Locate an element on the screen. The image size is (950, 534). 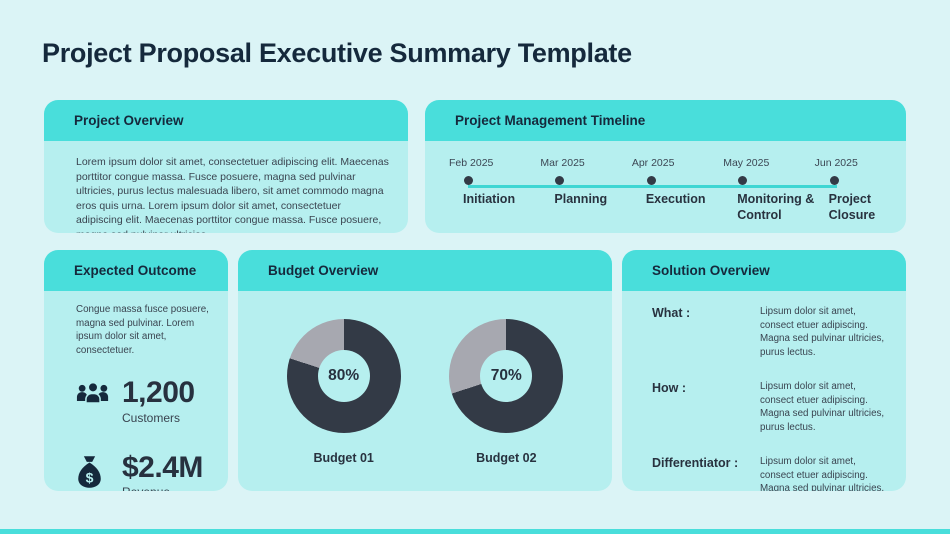
milestone-label: Execution is located at coordinates (675, 199).